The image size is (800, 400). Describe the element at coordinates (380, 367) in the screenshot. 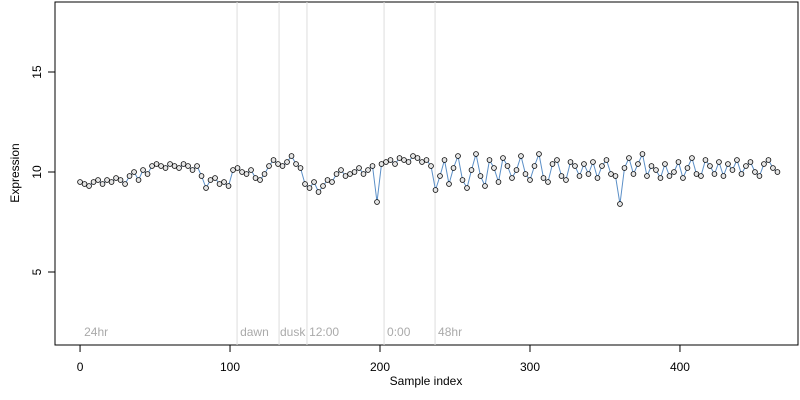

I see `x-tick-label: 200` at that location.